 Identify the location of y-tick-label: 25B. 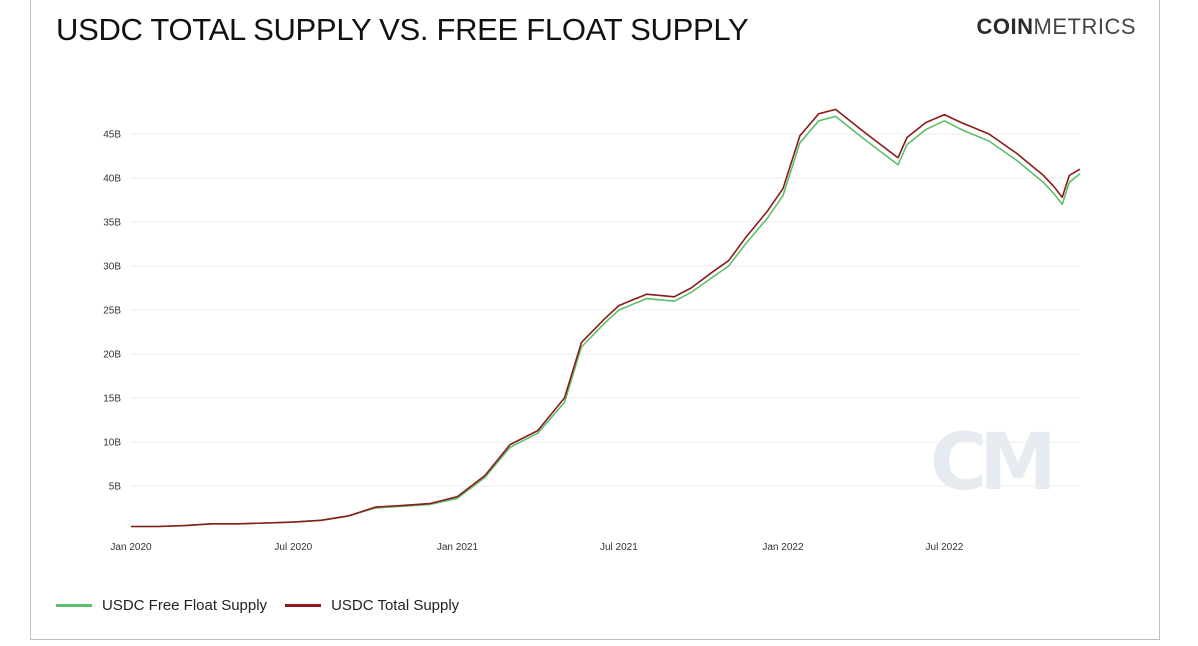
(112, 311).